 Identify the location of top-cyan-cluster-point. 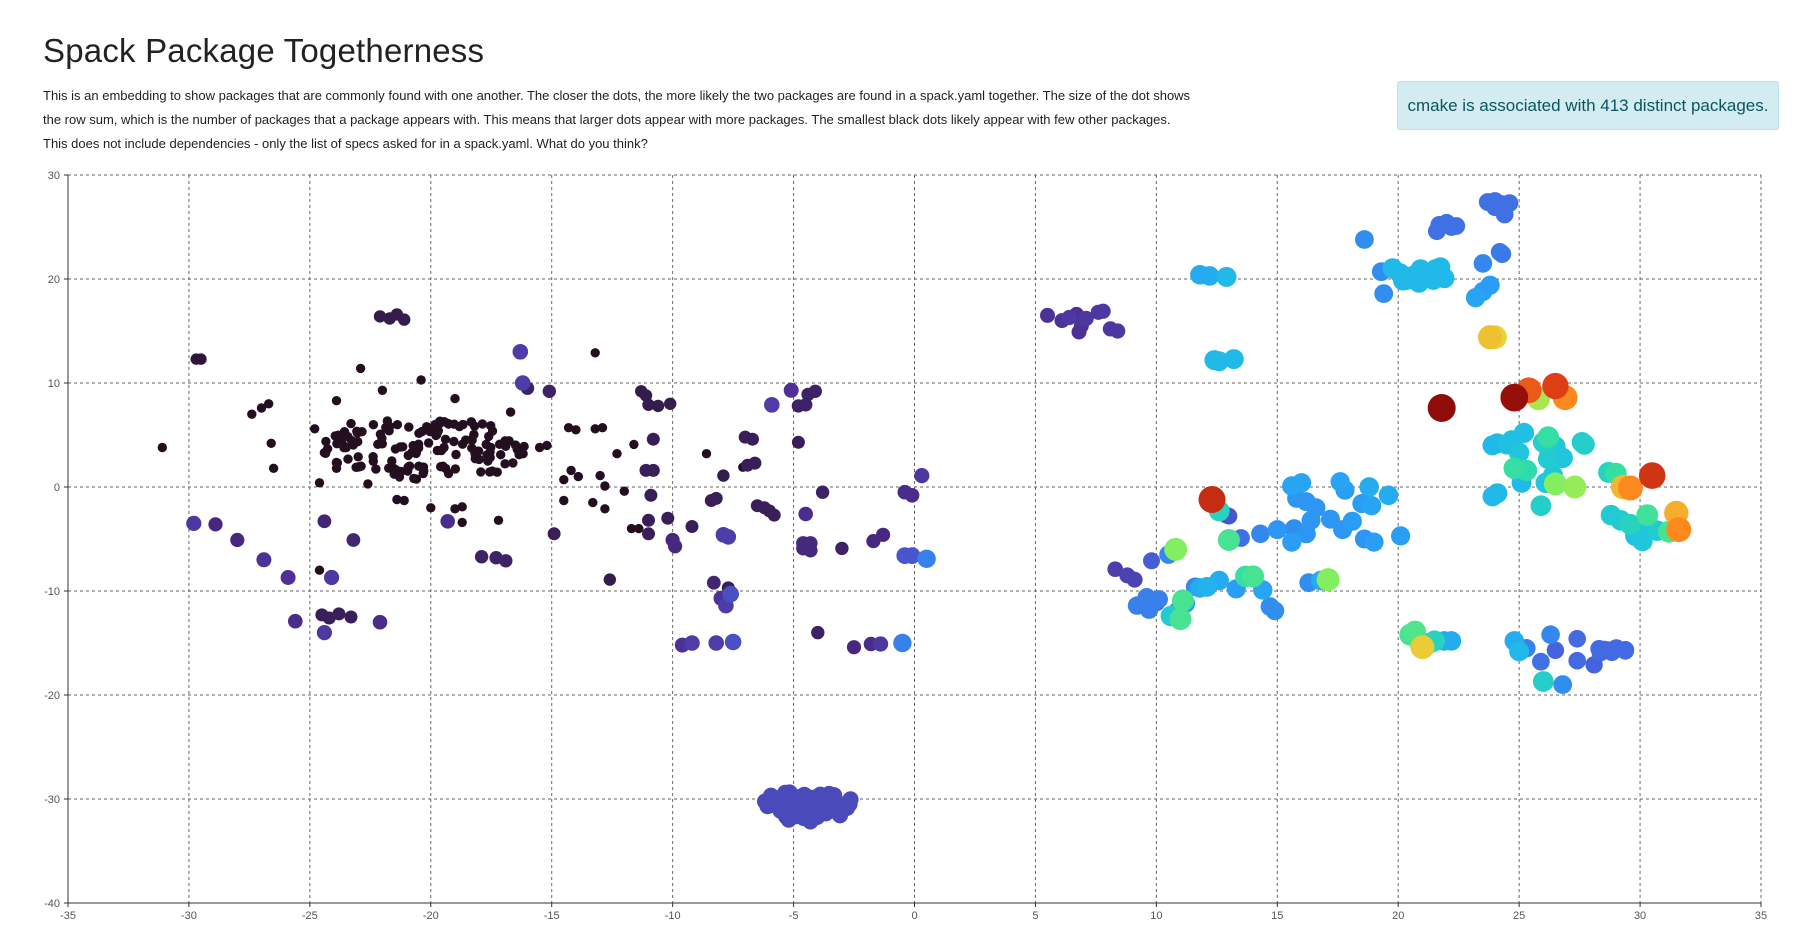
(1423, 274).